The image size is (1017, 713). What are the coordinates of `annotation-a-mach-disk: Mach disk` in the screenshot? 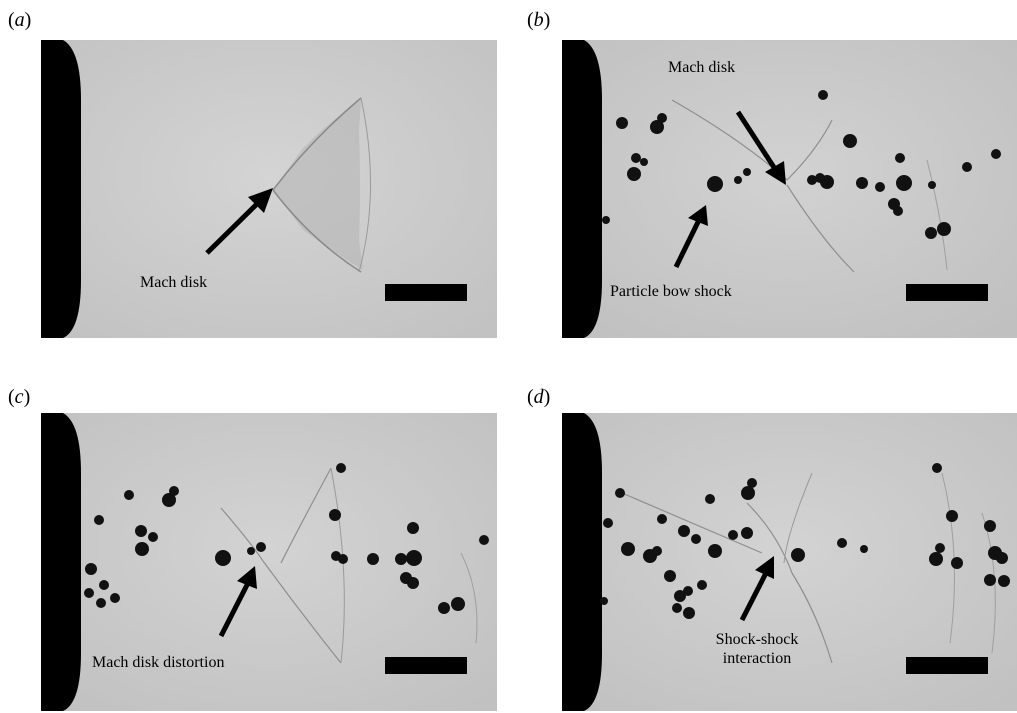 It's located at (174, 282).